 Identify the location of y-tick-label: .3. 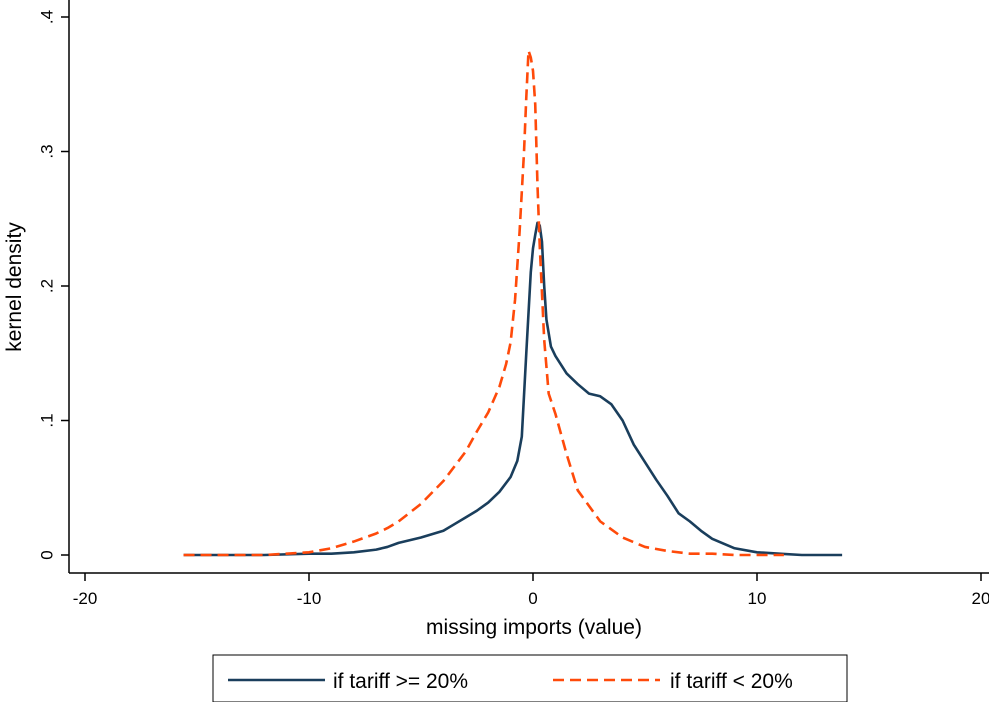
(46, 151).